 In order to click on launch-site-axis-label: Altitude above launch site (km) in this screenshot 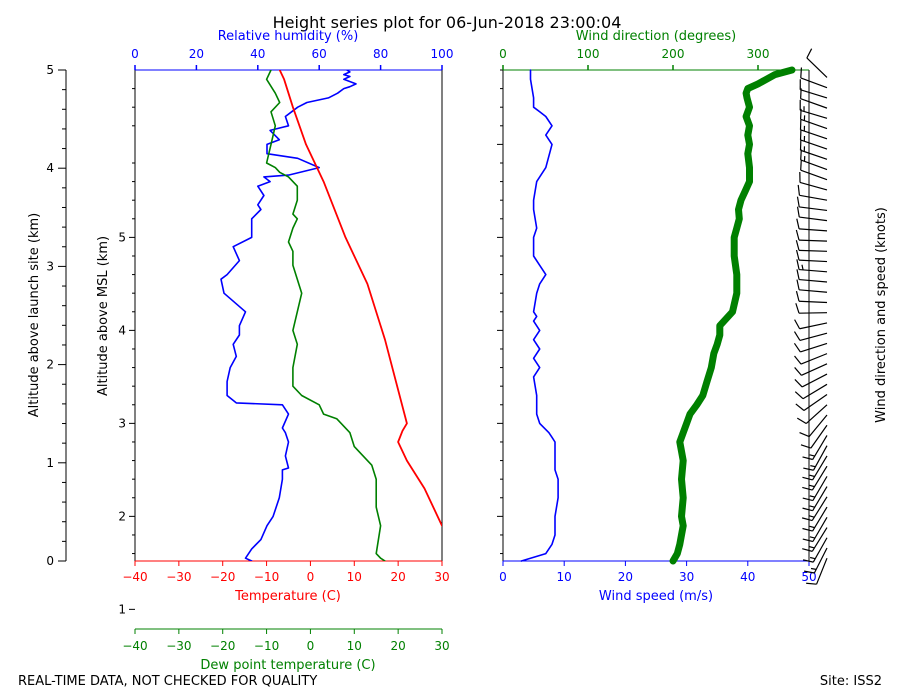, I will do `click(34, 315)`.